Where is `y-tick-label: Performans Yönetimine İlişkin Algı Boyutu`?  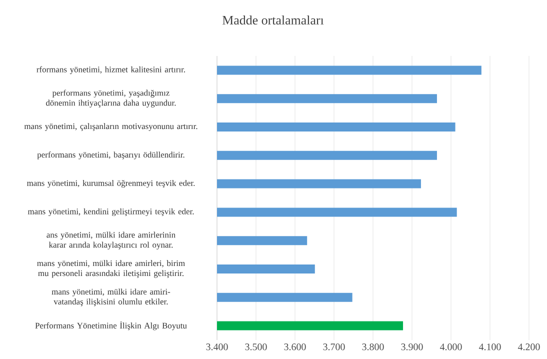
y-tick-label: Performans Yönetimine İlişkin Algı Boyutu is located at coordinates (111, 325).